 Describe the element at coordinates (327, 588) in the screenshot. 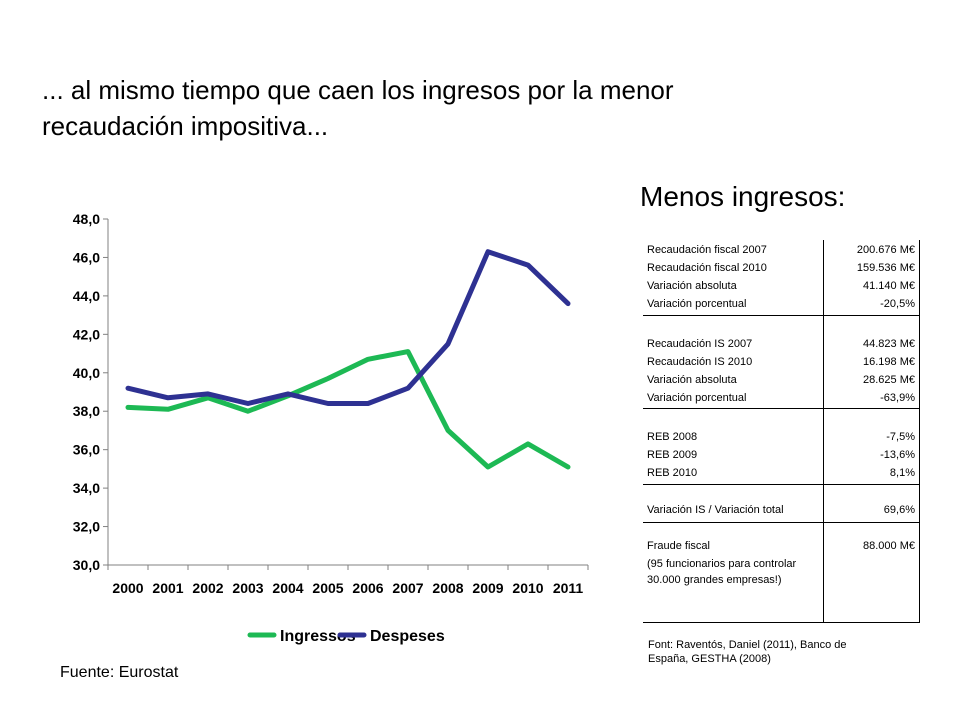

I see `x-tick-label: 2005` at that location.